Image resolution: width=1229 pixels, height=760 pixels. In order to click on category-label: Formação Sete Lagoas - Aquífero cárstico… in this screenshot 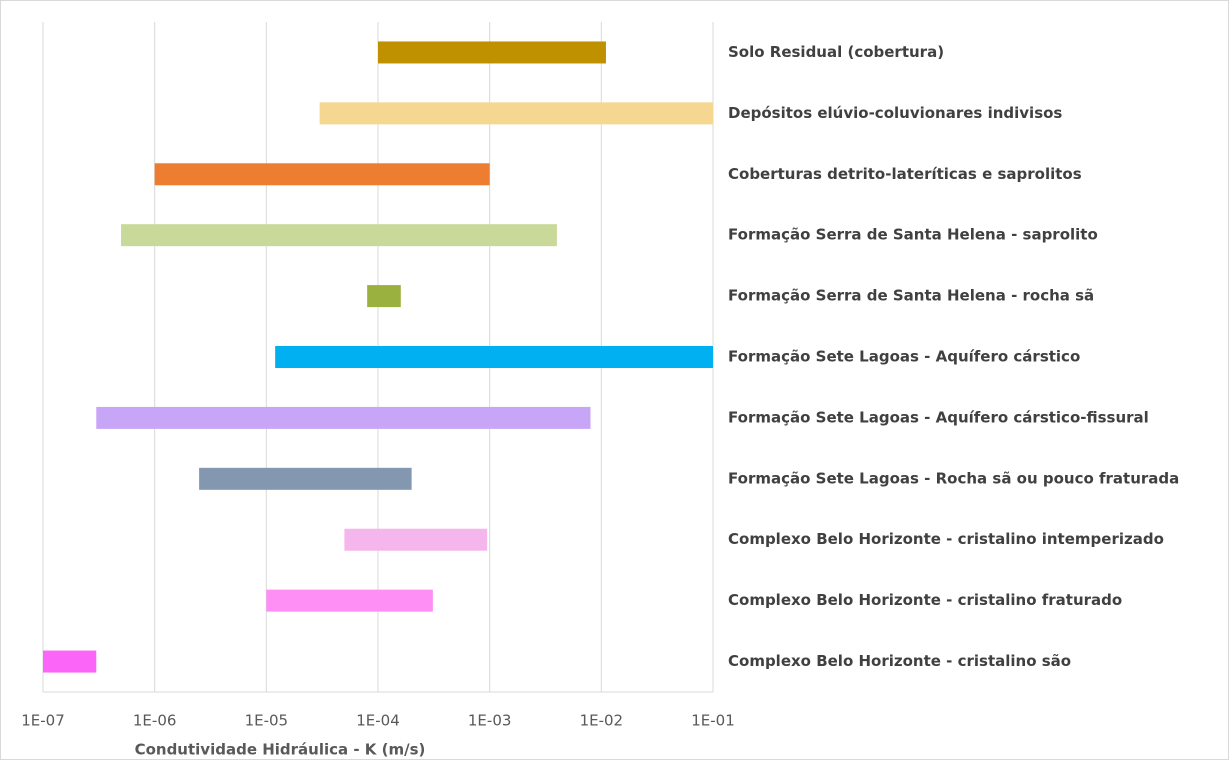, I will do `click(938, 417)`.